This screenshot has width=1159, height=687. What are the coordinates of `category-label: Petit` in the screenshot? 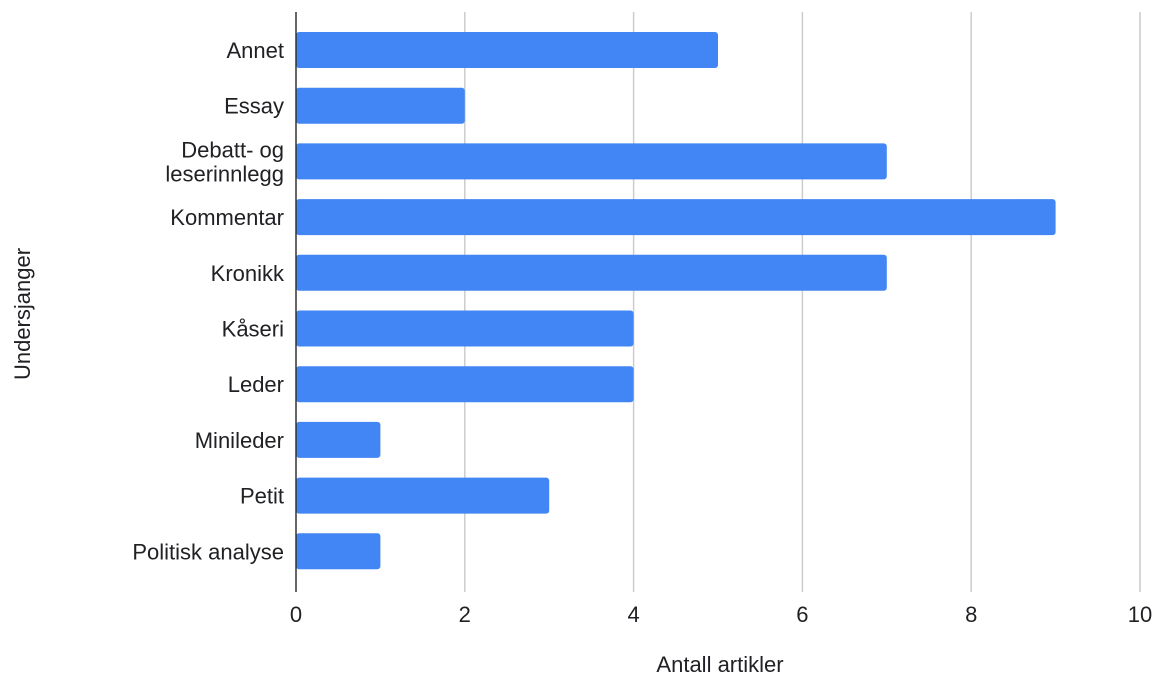 It's located at (262, 496).